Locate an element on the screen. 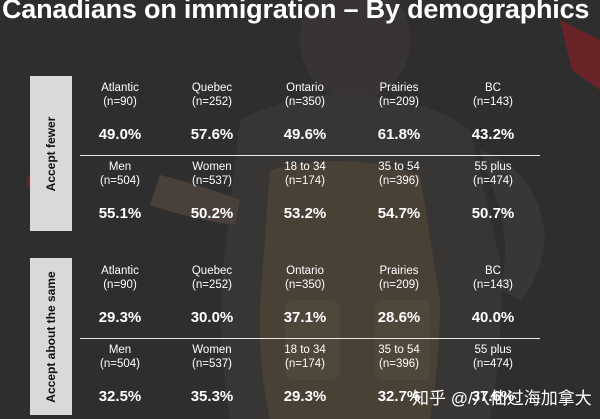 The image size is (600, 419). data-cell: 18 to 34 (n=174) 53.2% is located at coordinates (305, 191).